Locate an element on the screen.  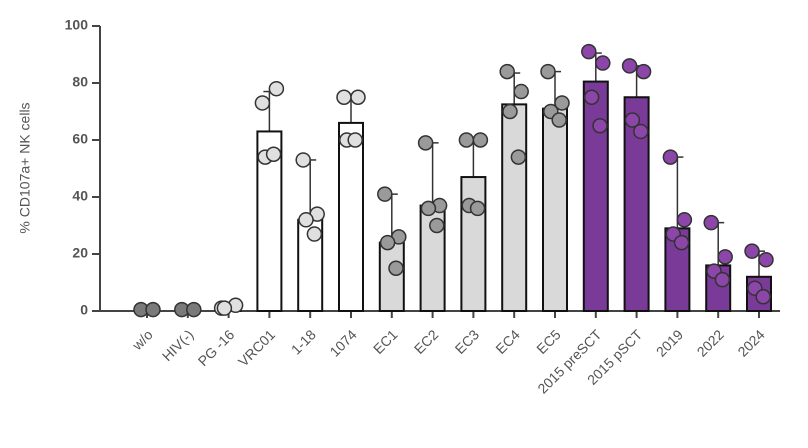
x-tick-label: 2022 is located at coordinates (710, 342).